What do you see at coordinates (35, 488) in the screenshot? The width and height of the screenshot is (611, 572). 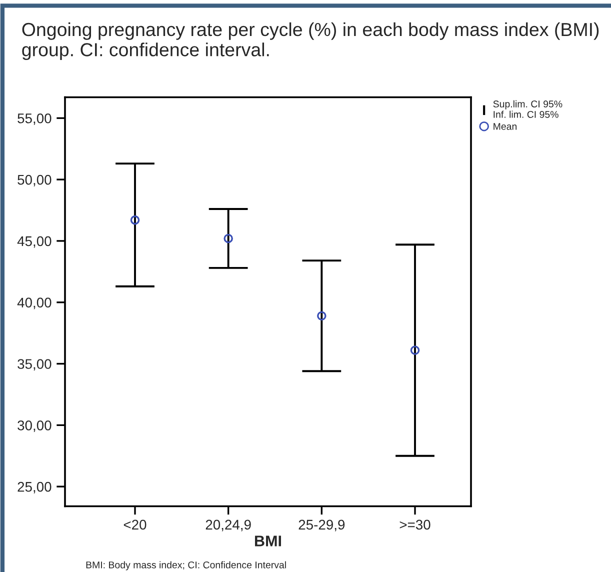 I see `y-tick-label: 25,00` at bounding box center [35, 488].